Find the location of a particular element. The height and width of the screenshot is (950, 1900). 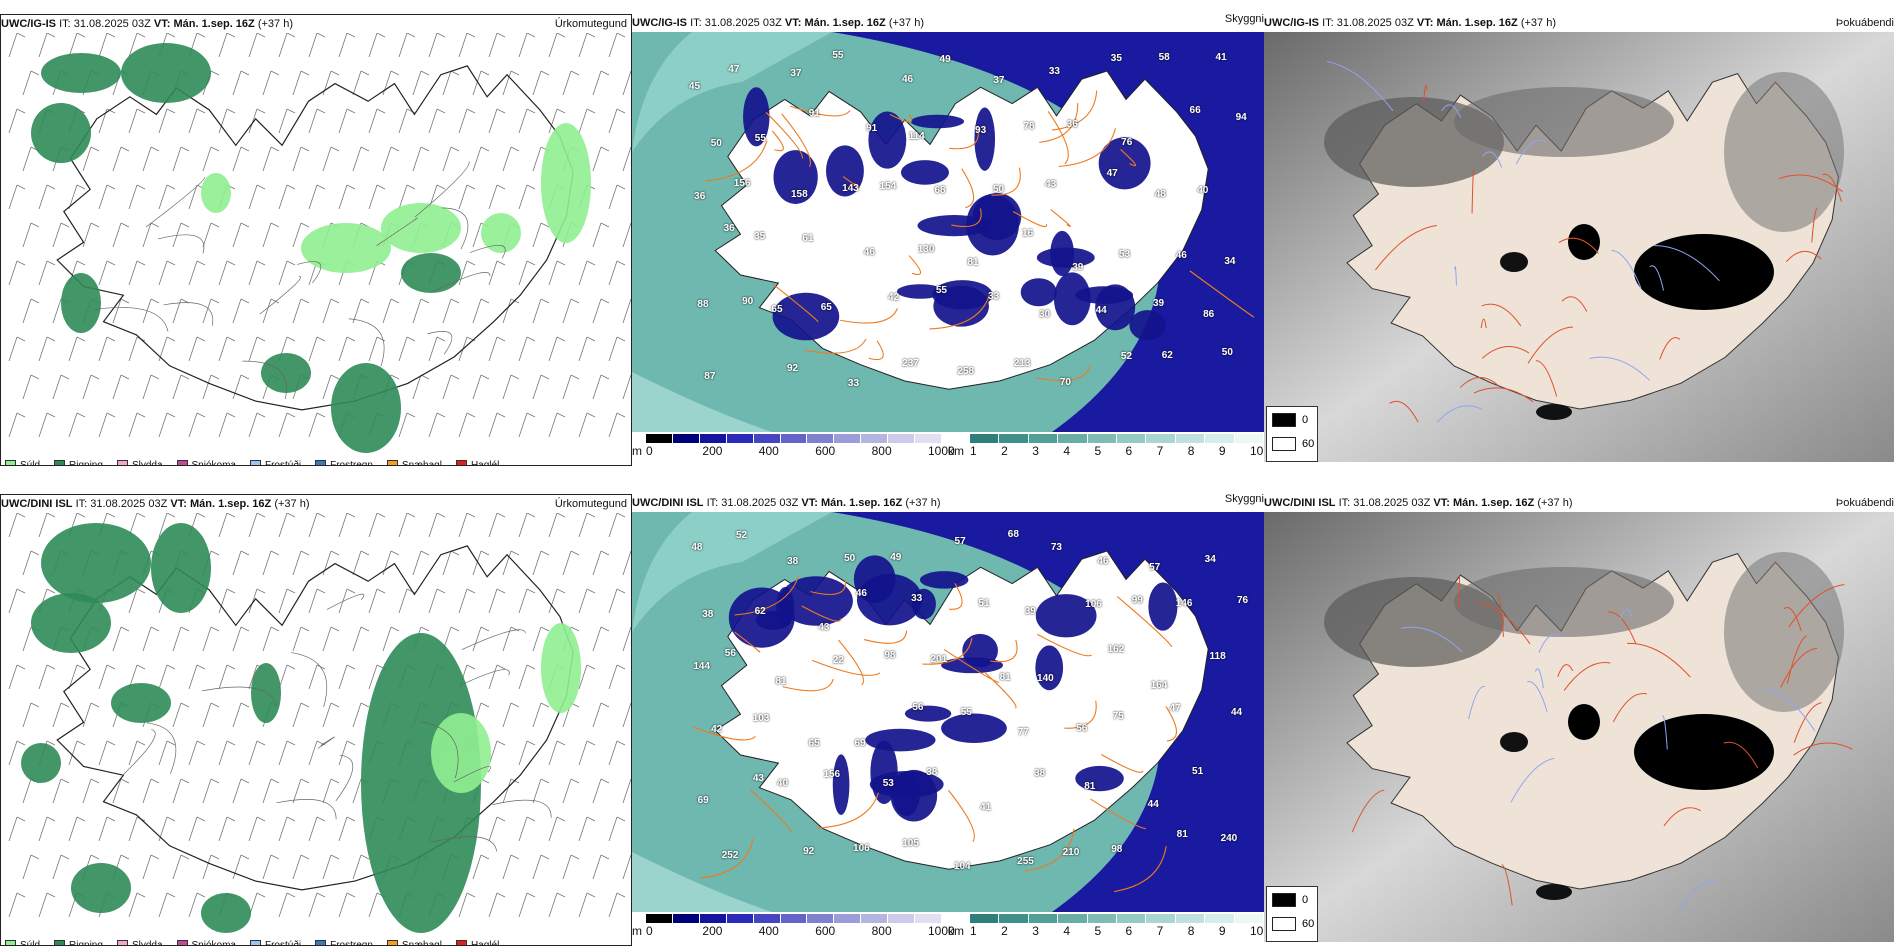

lead-time: (+37 h) is located at coordinates (292, 504).